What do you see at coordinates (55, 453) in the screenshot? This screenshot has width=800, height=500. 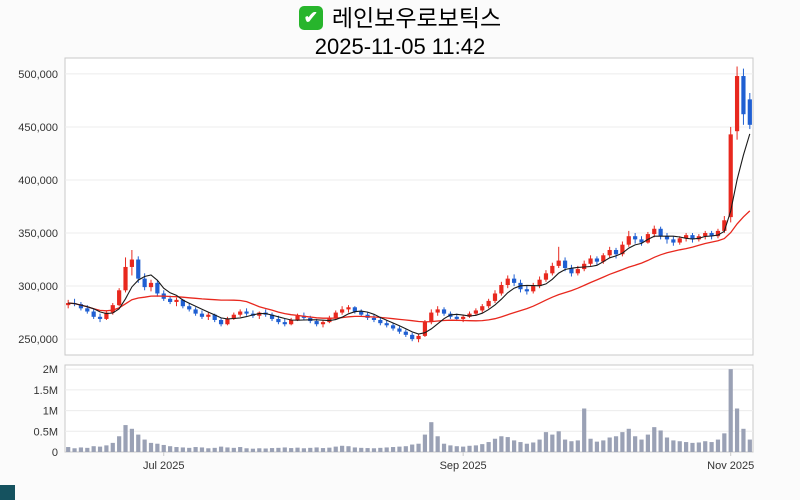 I see `svg-text: 0` at bounding box center [55, 453].